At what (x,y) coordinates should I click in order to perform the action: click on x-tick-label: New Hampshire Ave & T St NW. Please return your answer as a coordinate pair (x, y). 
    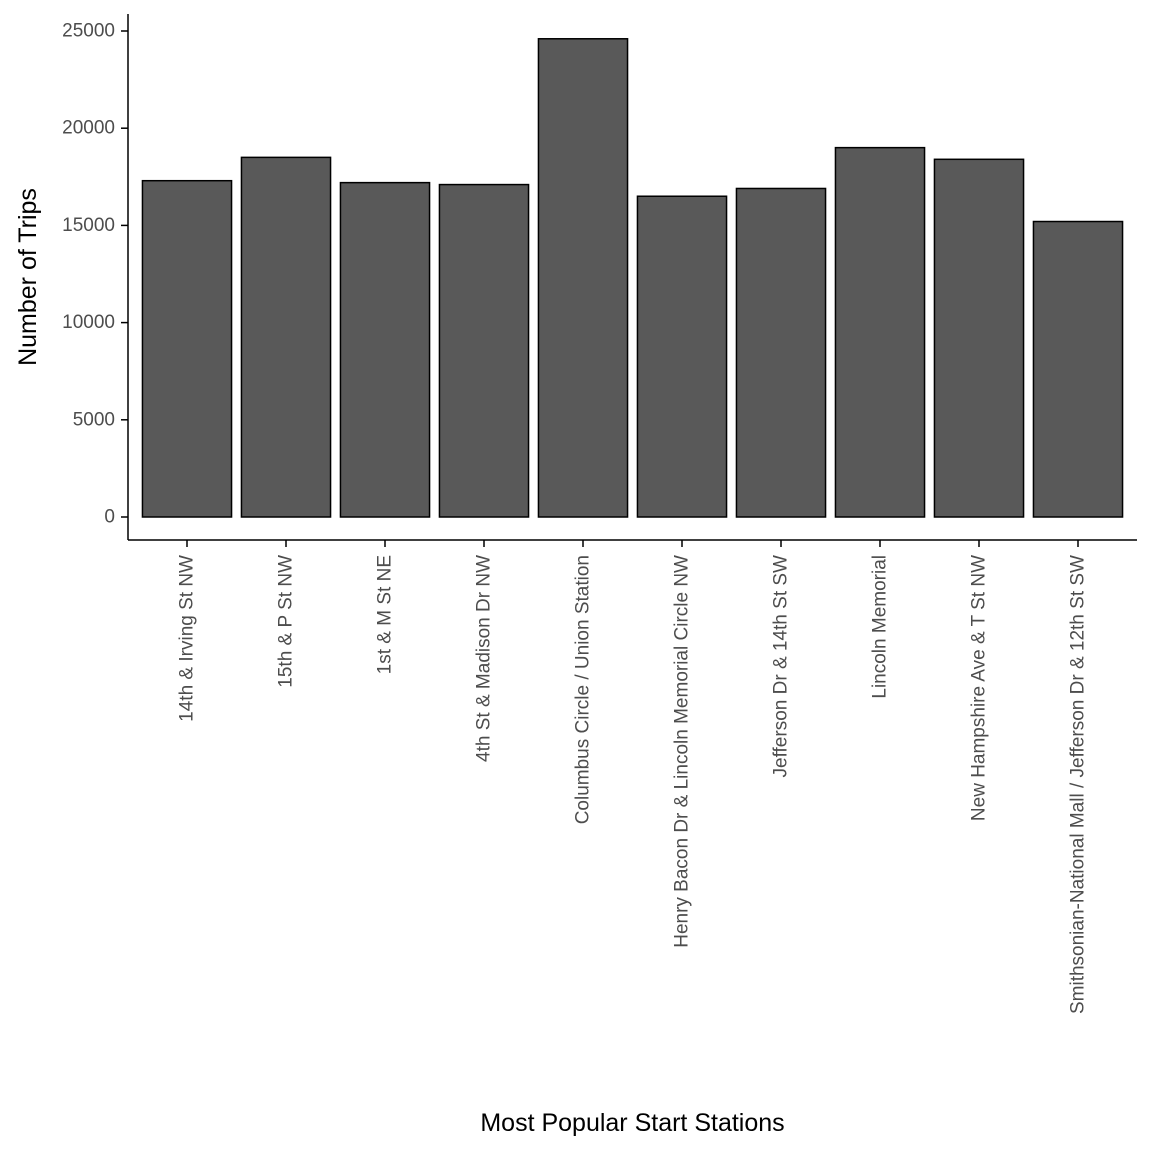
    Looking at the image, I should click on (979, 688).